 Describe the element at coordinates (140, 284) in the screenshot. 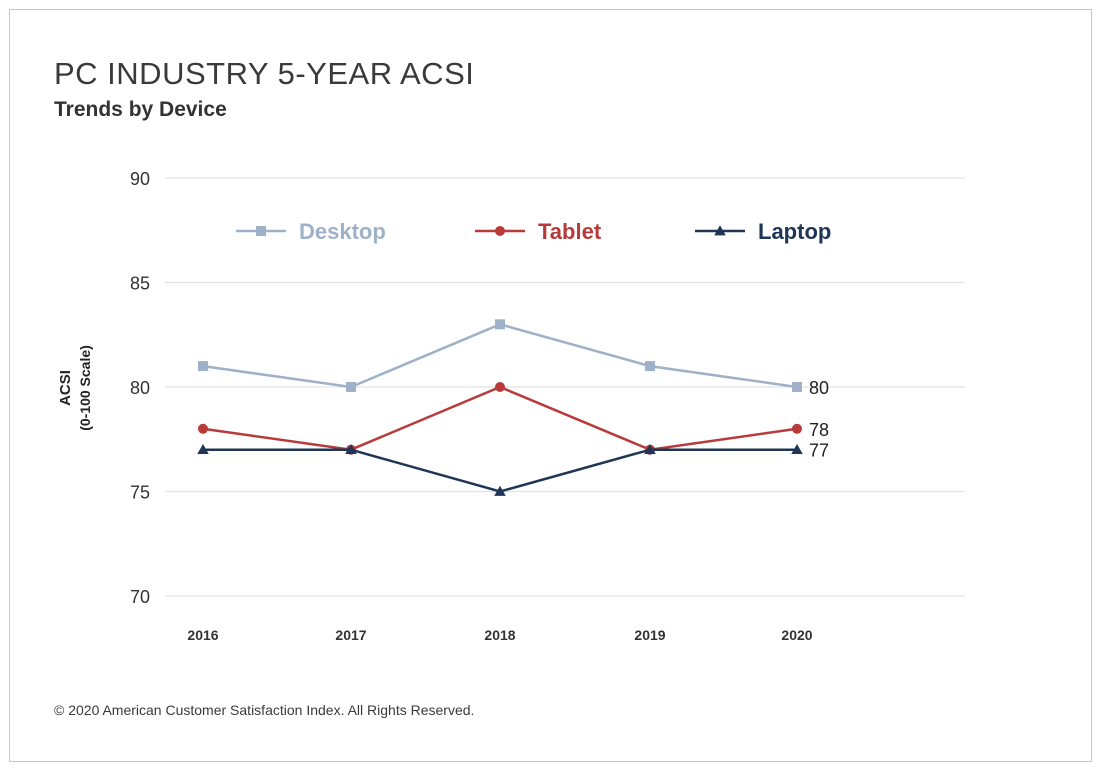

I see `y-tick-label-85: 85` at that location.